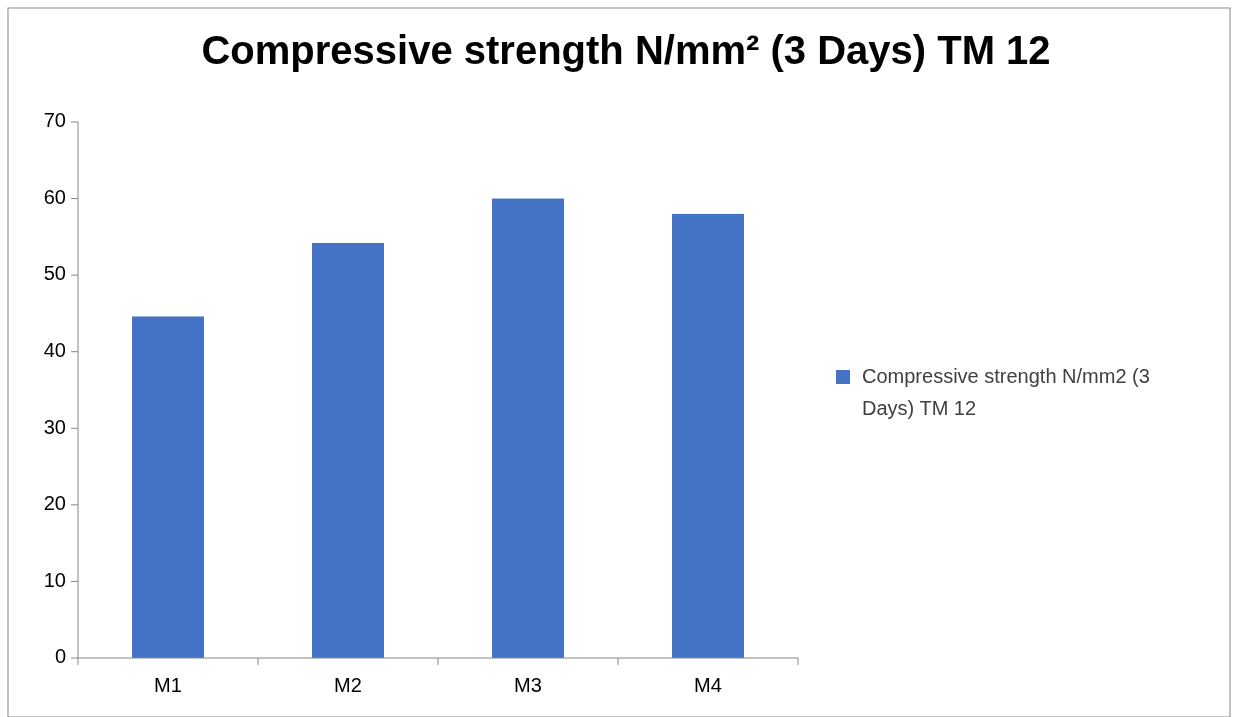  Describe the element at coordinates (1006, 392) in the screenshot. I see `legend-label: Compressive strength N/mm2 (3 Days) TM 12` at that location.